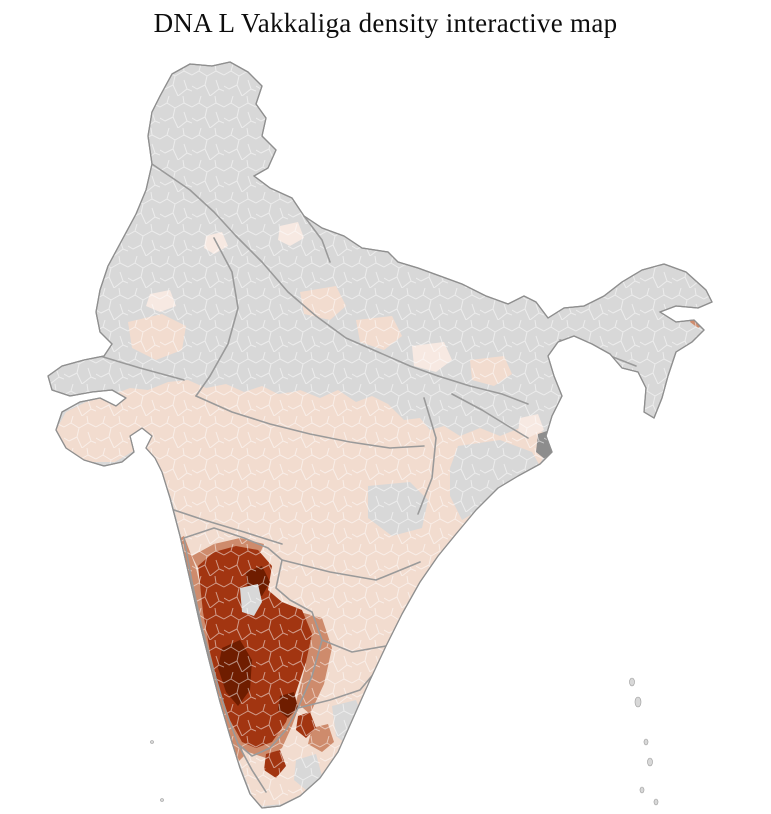 The image size is (771, 814). What do you see at coordinates (385, 23) in the screenshot?
I see `map-title: DNA L Vakkaliga density interactive map` at bounding box center [385, 23].